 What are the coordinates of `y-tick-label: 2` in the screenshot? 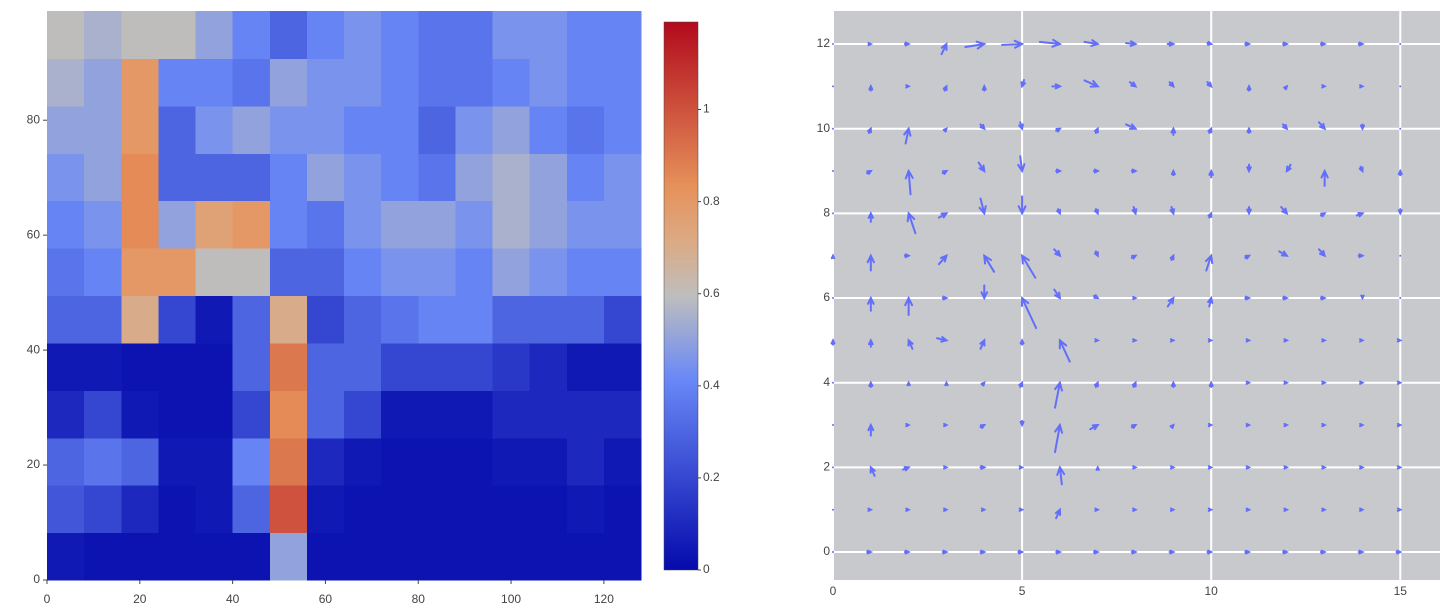 It's located at (826, 467).